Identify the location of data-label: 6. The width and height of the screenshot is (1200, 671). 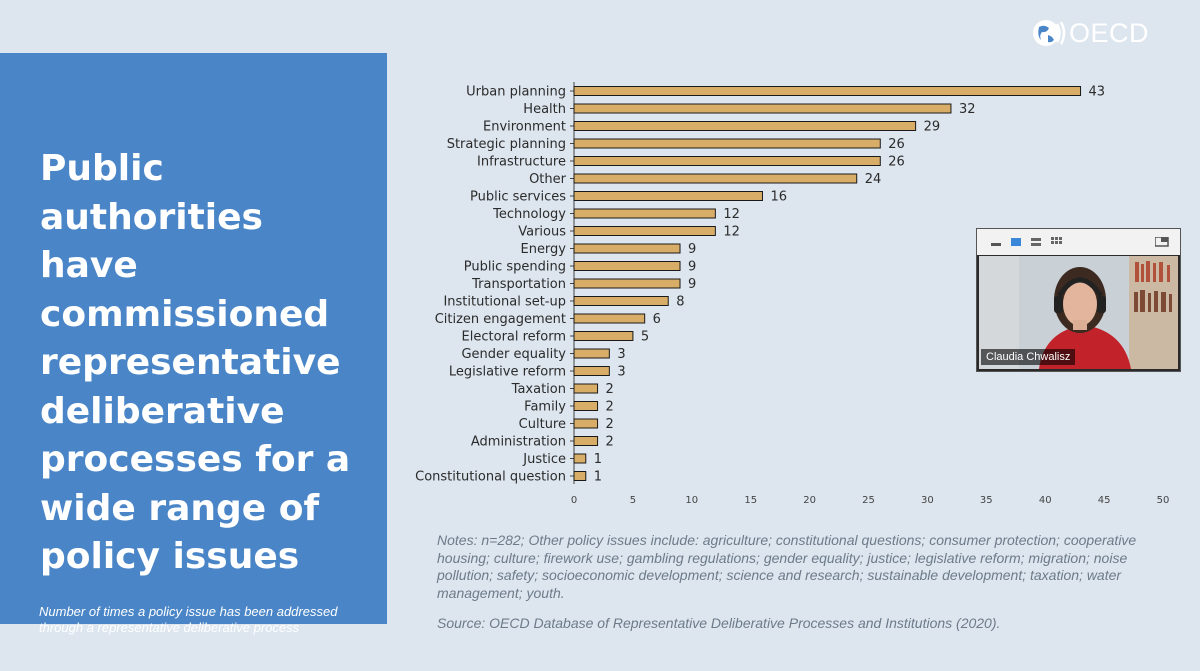
(657, 319).